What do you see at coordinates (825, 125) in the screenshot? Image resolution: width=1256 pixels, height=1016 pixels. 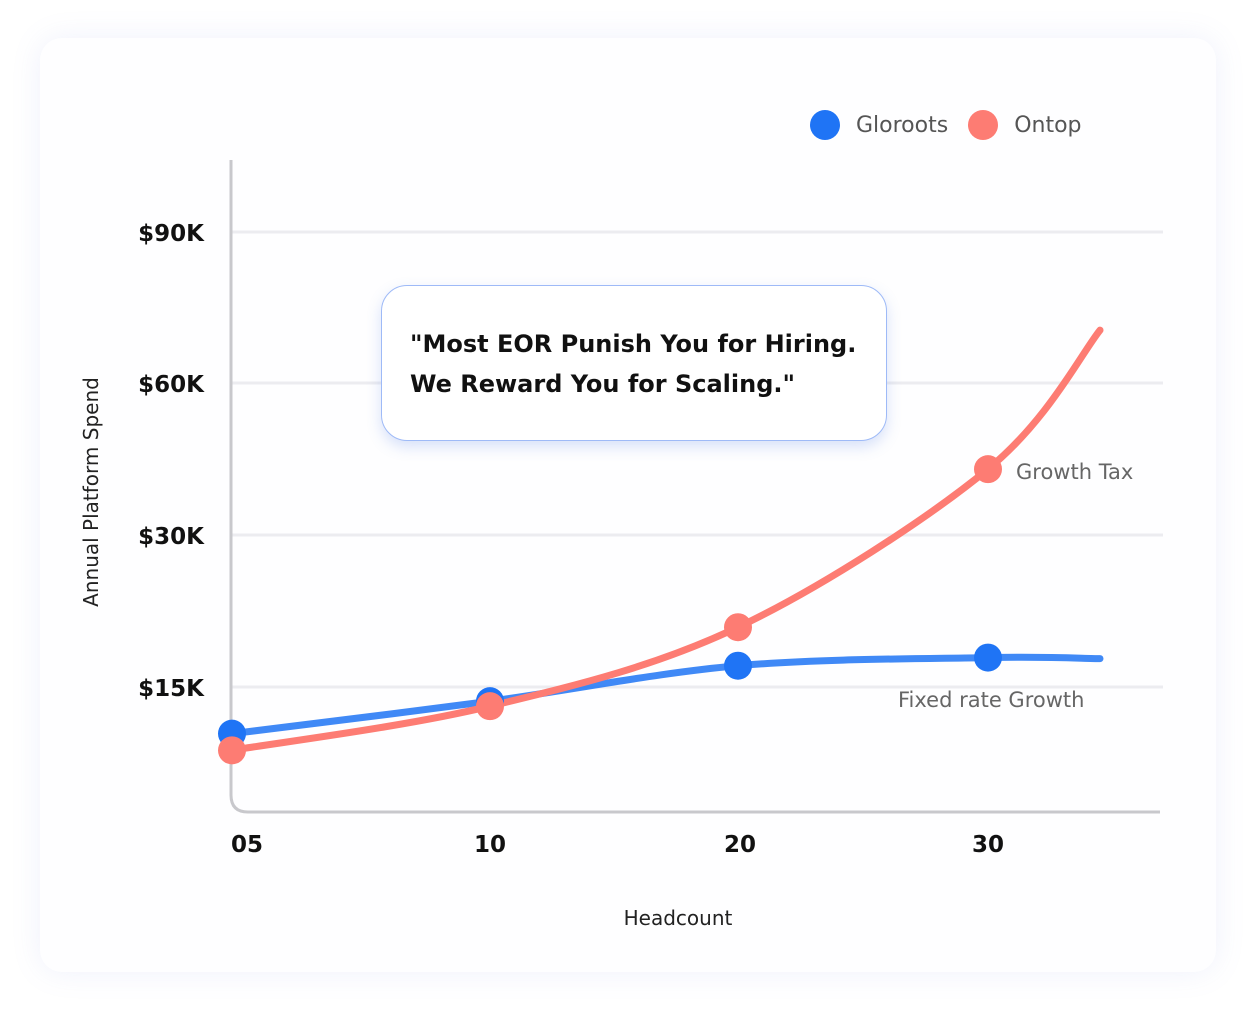 I see `legend-dot-gloroots` at bounding box center [825, 125].